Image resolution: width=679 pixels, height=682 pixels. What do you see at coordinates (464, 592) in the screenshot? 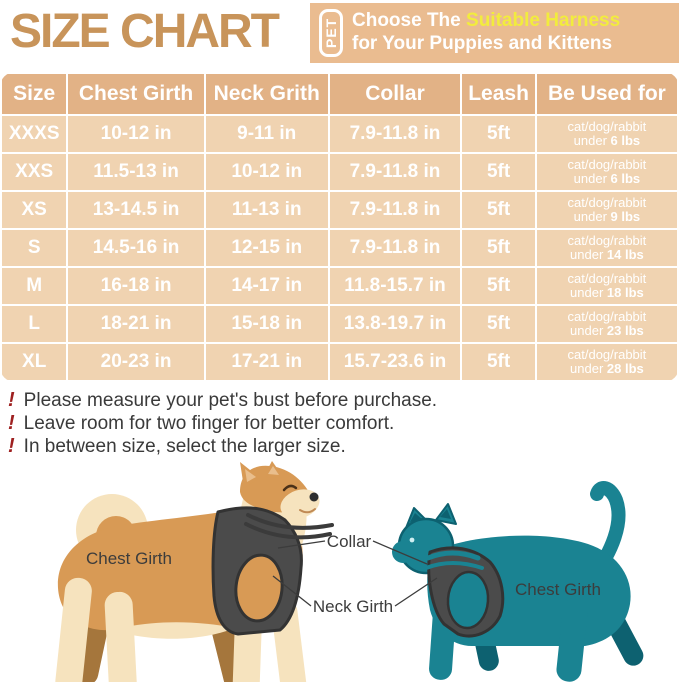
I see `cat-harness` at bounding box center [464, 592].